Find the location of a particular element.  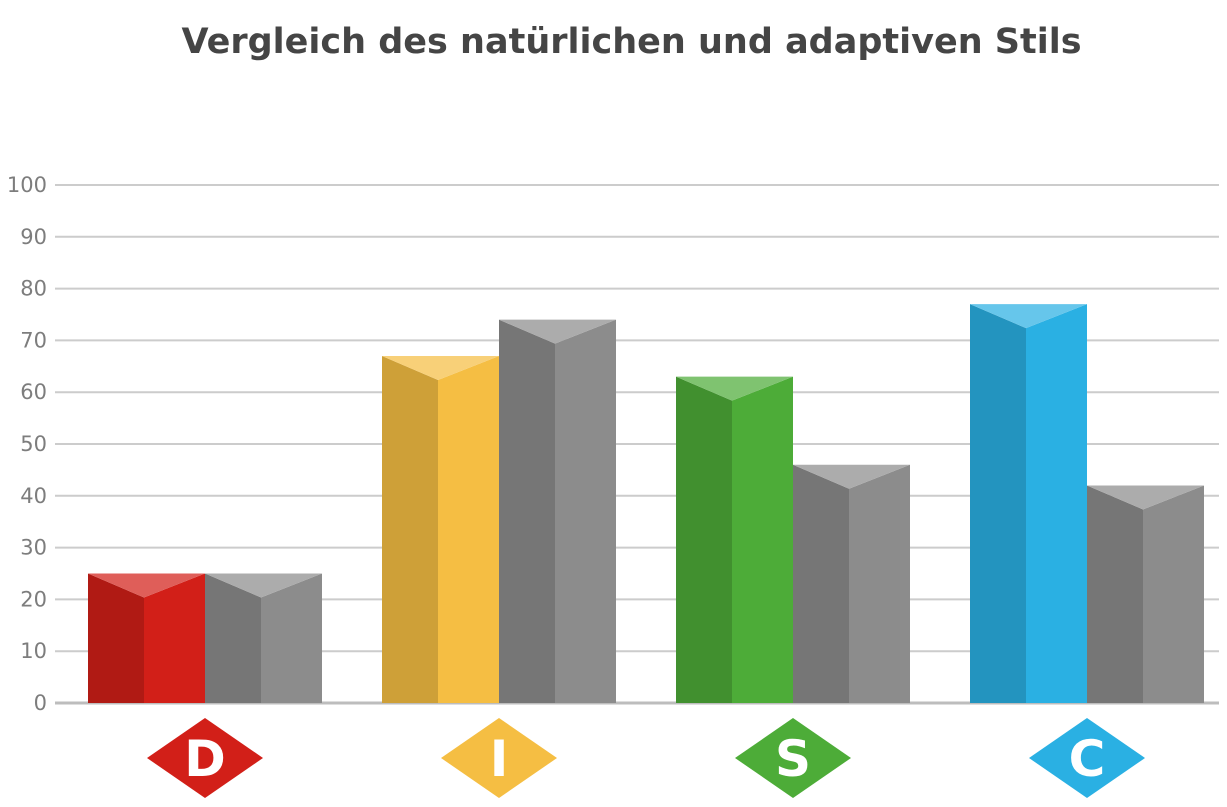

bar-i-adaptive is located at coordinates (557, 511).